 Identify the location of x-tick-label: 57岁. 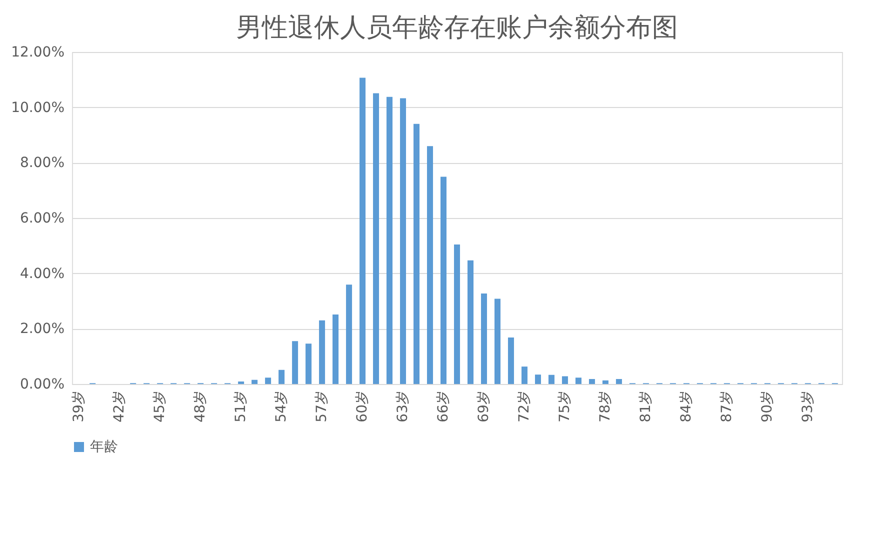
(322, 406).